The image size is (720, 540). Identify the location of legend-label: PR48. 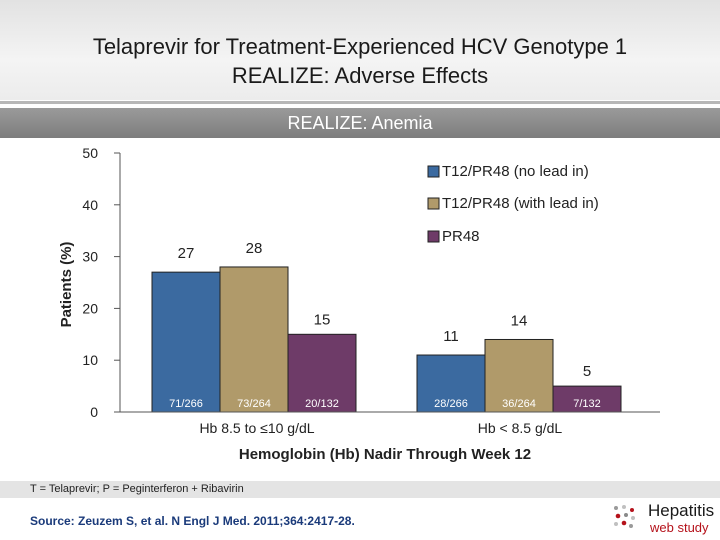
(461, 236).